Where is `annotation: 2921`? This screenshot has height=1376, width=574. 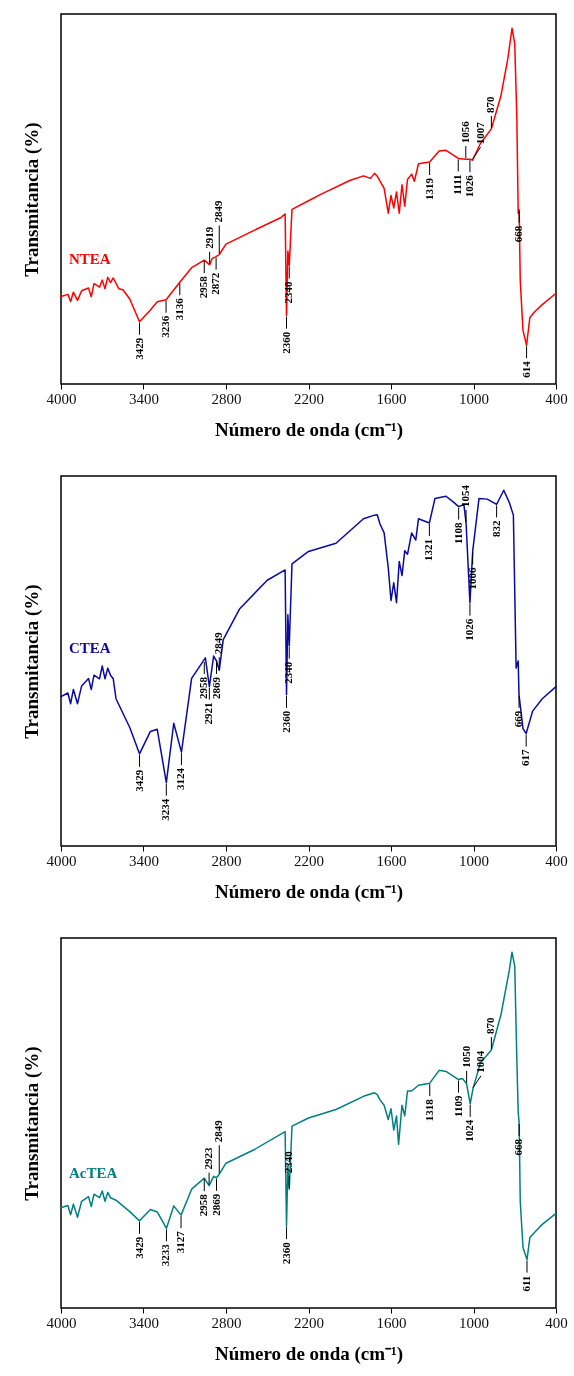
annotation: 2921 is located at coordinates (208, 713).